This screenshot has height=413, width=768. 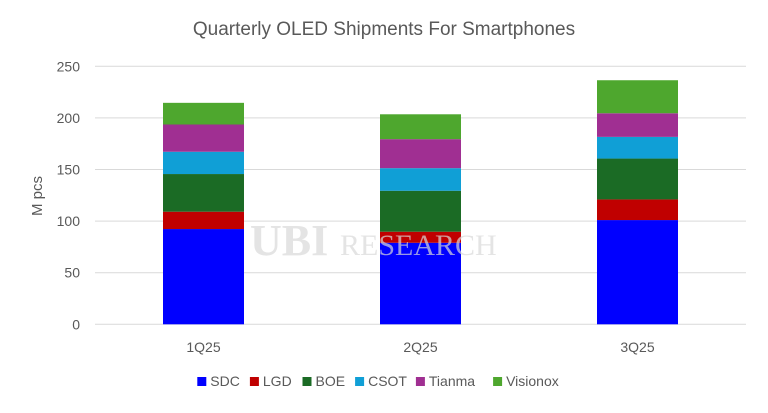 What do you see at coordinates (420, 127) in the screenshot?
I see `bar-segment-visionox-2q25` at bounding box center [420, 127].